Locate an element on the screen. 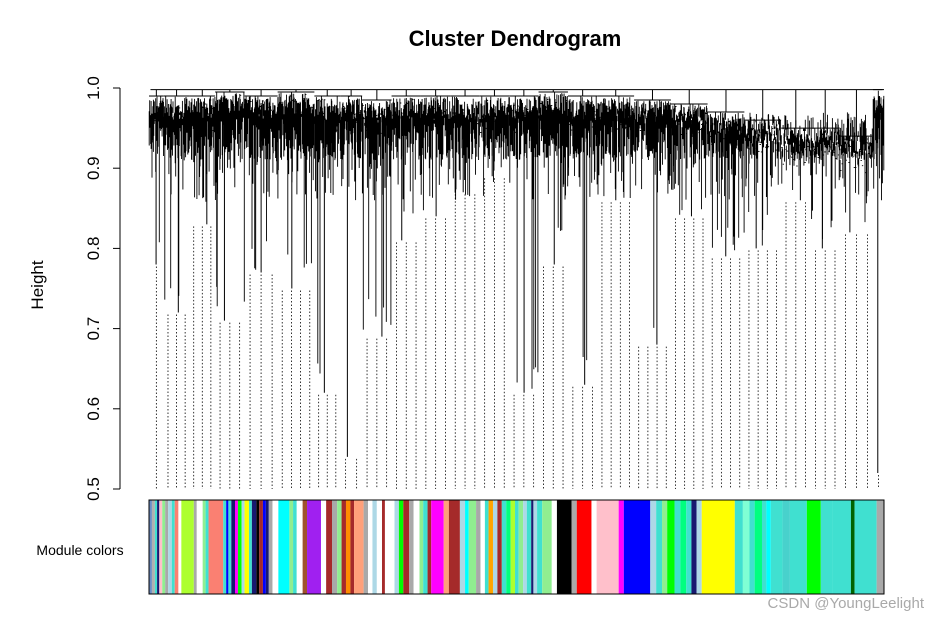 This screenshot has height=622, width=938. y-tick-label: 0.6 is located at coordinates (93, 409).